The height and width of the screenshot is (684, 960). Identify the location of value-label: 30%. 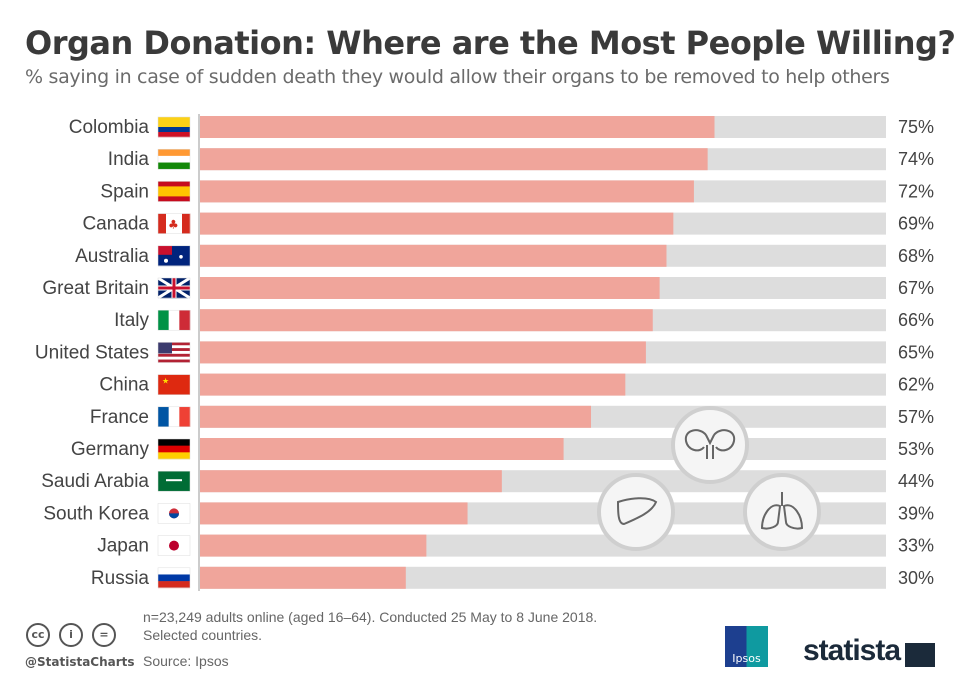
(916, 578).